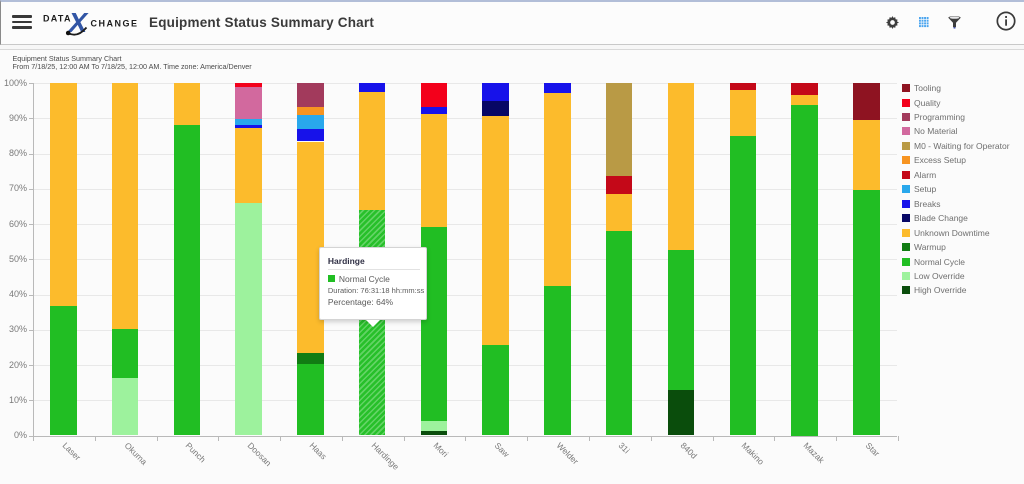 The height and width of the screenshot is (484, 1024). I want to click on svg-text: CHANGE, so click(114, 24).